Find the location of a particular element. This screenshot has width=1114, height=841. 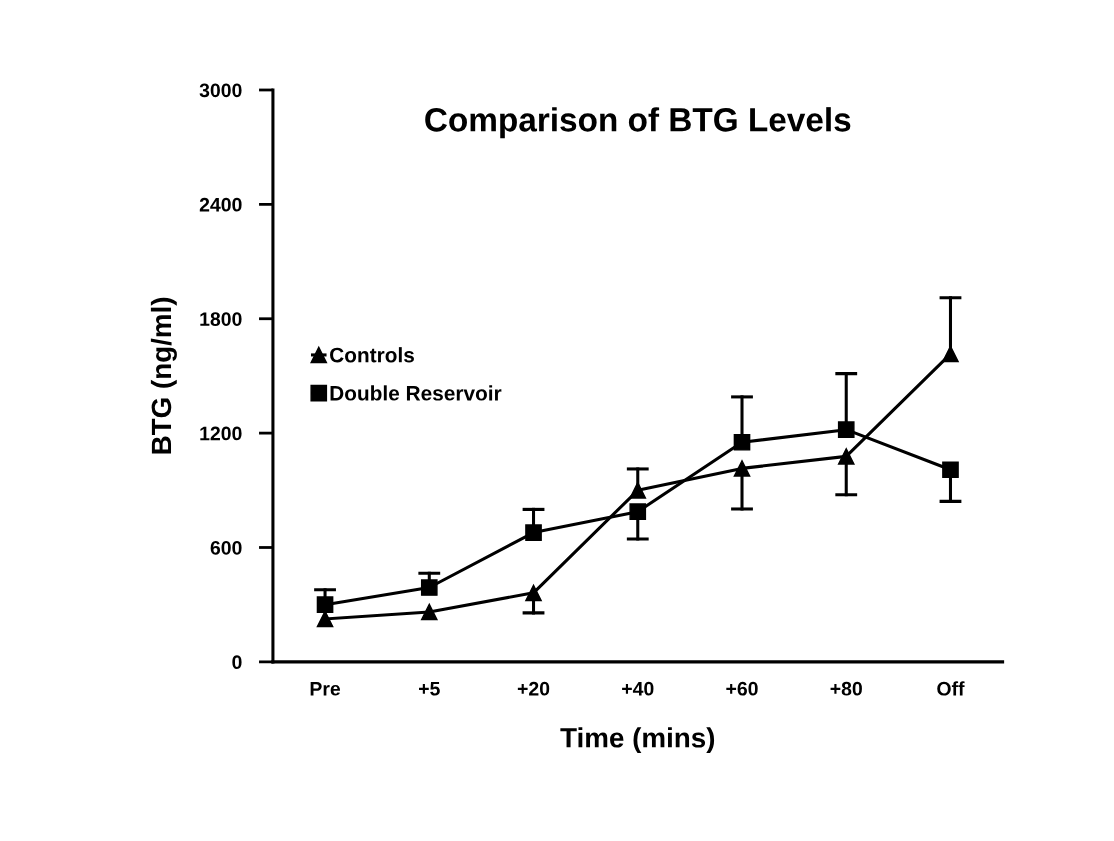

x-tick-label: +80 is located at coordinates (846, 688).